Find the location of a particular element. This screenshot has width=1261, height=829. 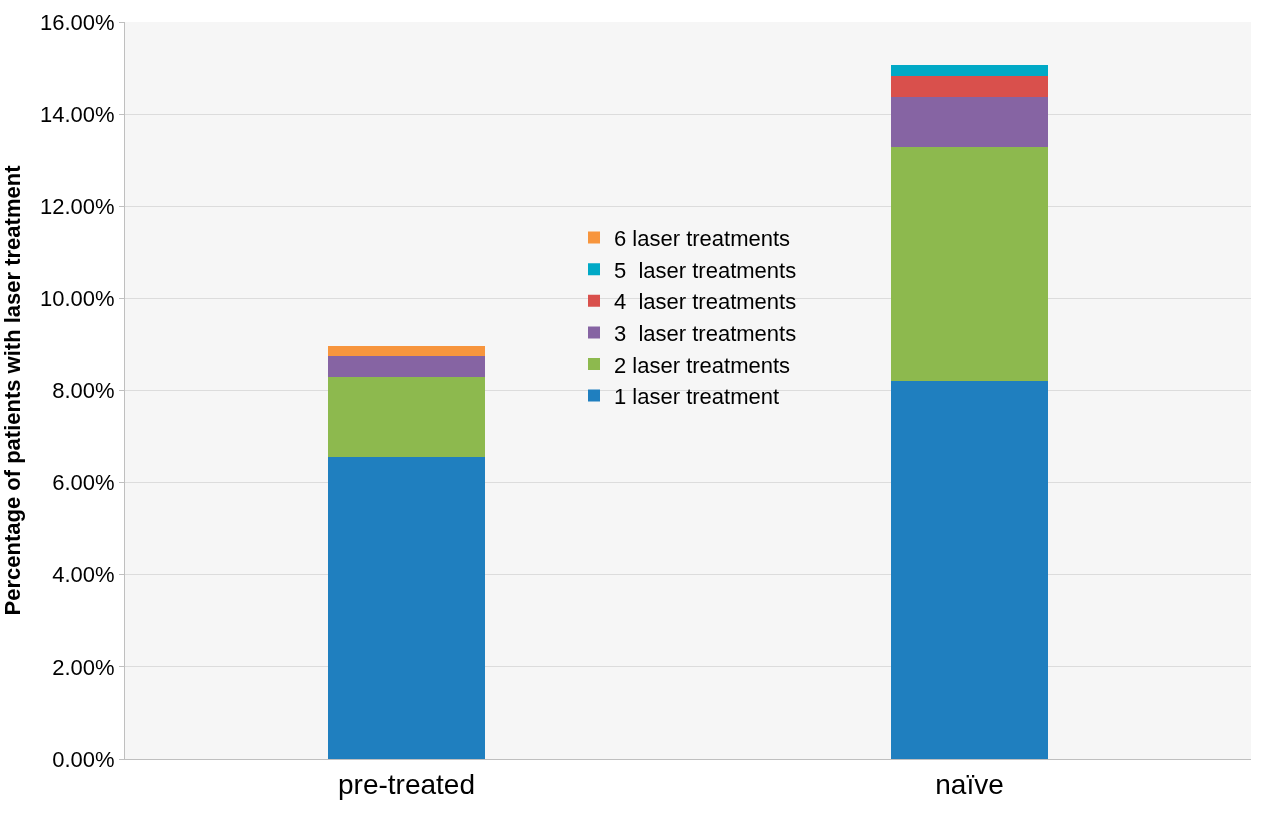

y-tick-label: 6.00% is located at coordinates (83, 483).